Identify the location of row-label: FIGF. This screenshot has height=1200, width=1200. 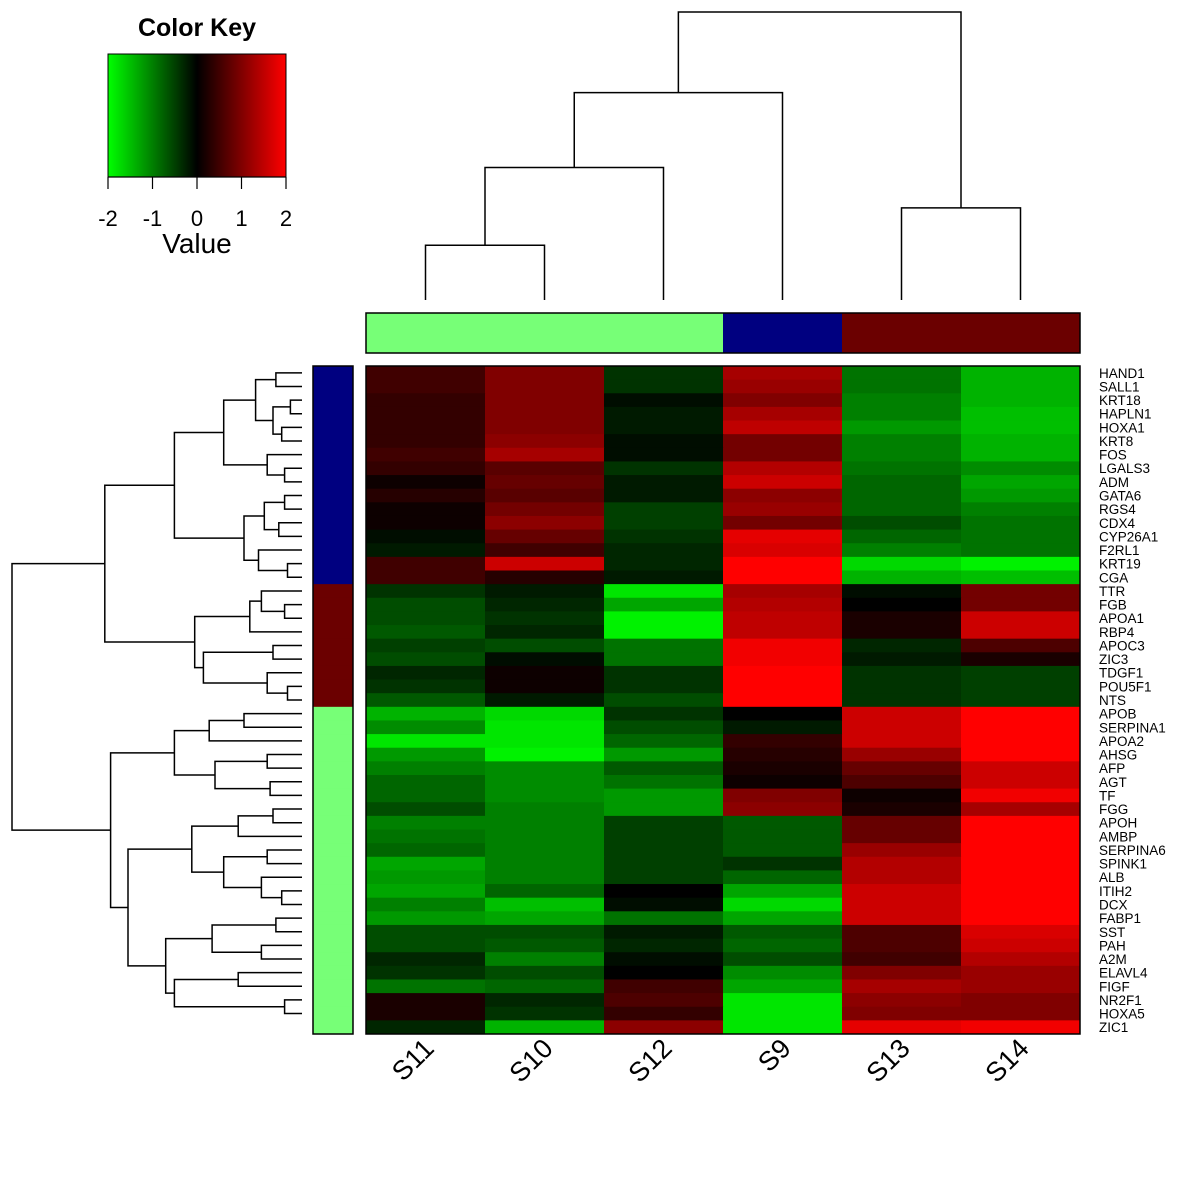
(1114, 986).